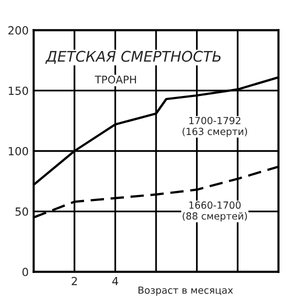 This screenshot has width=306, height=302. What do you see at coordinates (18, 30) in the screenshot?
I see `y-tick-label: 200` at bounding box center [18, 30].